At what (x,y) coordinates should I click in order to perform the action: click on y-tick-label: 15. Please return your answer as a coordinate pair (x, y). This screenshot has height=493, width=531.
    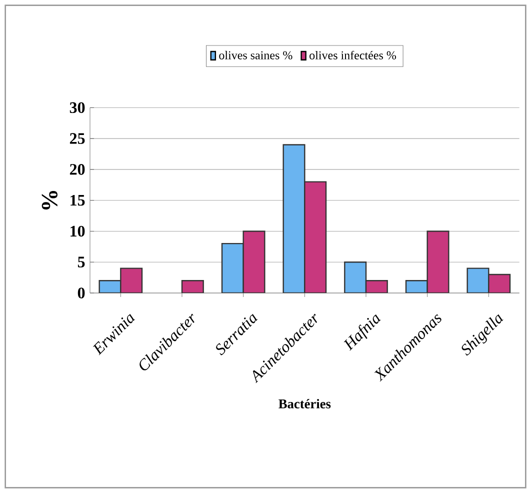
    Looking at the image, I should click on (77, 200).